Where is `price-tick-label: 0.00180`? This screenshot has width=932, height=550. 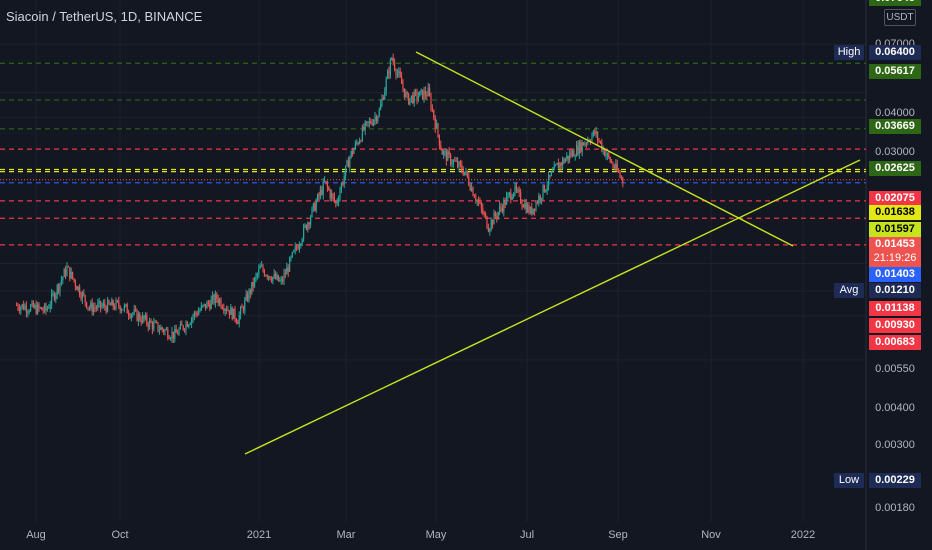
price-tick-label: 0.00180 is located at coordinates (895, 508).